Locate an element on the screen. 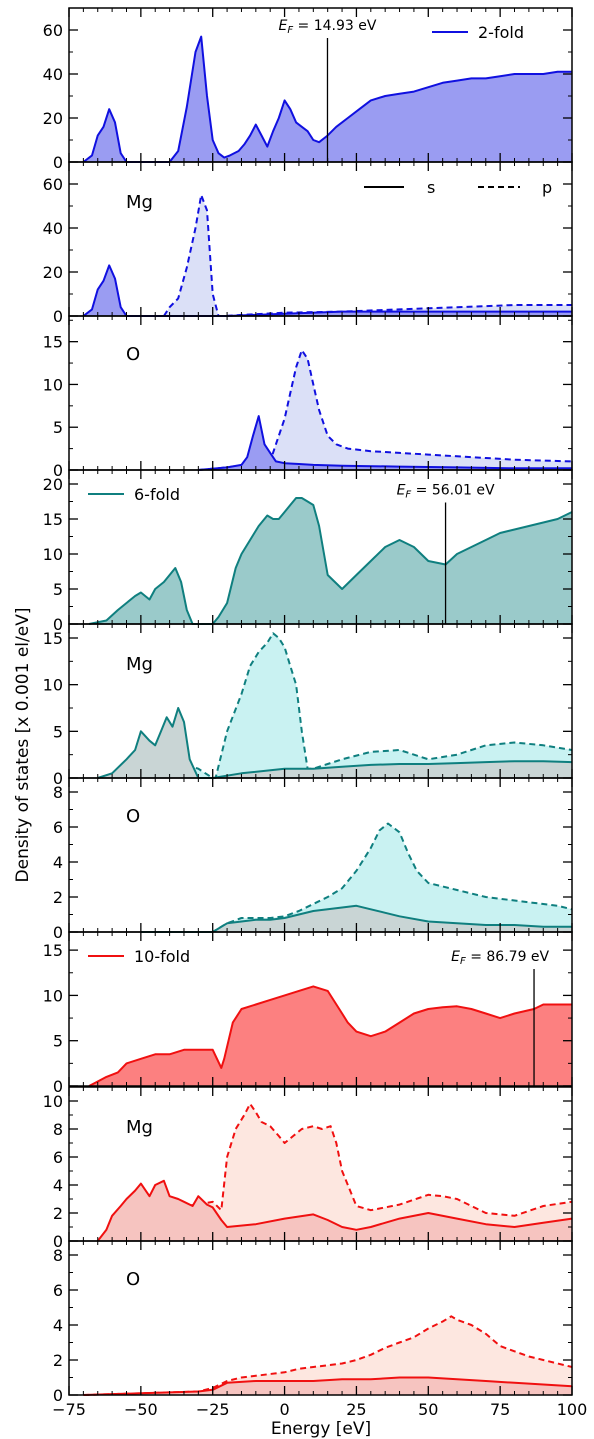 This screenshot has width=594, height=1439. x-tick-label: 75 is located at coordinates (500, 1409).